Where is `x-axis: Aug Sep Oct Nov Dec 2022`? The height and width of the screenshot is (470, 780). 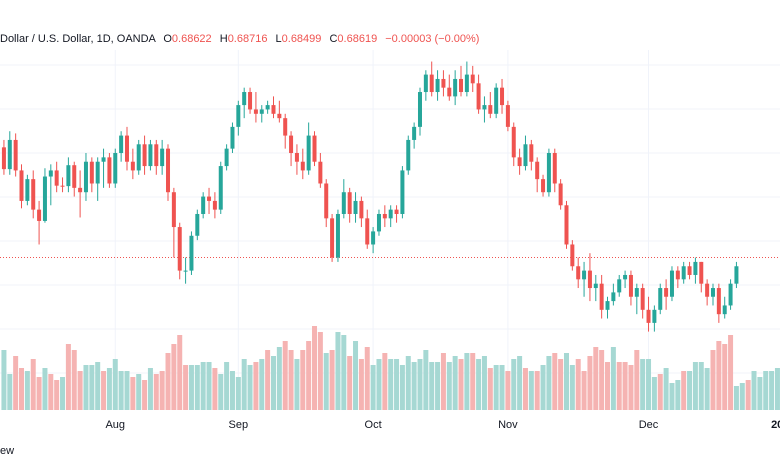
x-axis: Aug Sep Oct Nov Dec 2022 is located at coordinates (442, 425).